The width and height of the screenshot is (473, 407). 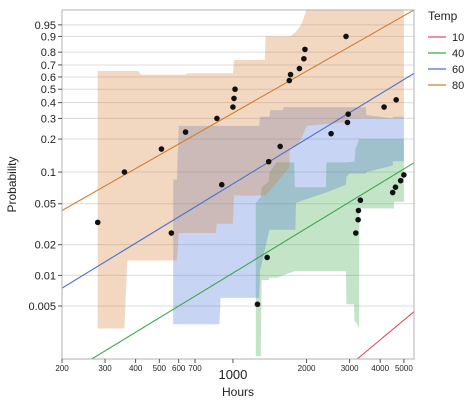 What do you see at coordinates (307, 368) in the screenshot?
I see `x-tick-label: 2000` at bounding box center [307, 368].